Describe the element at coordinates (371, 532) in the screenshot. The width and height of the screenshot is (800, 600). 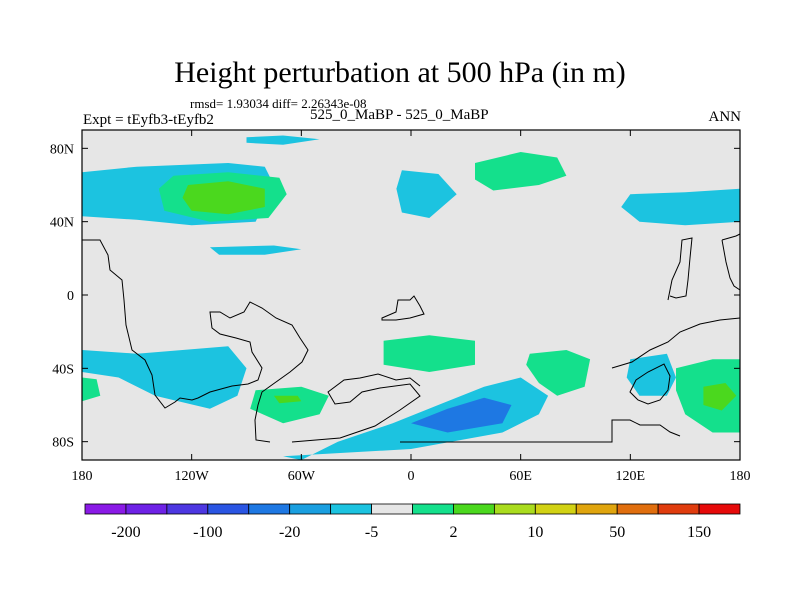
I see `colorbar-label: -5` at that location.